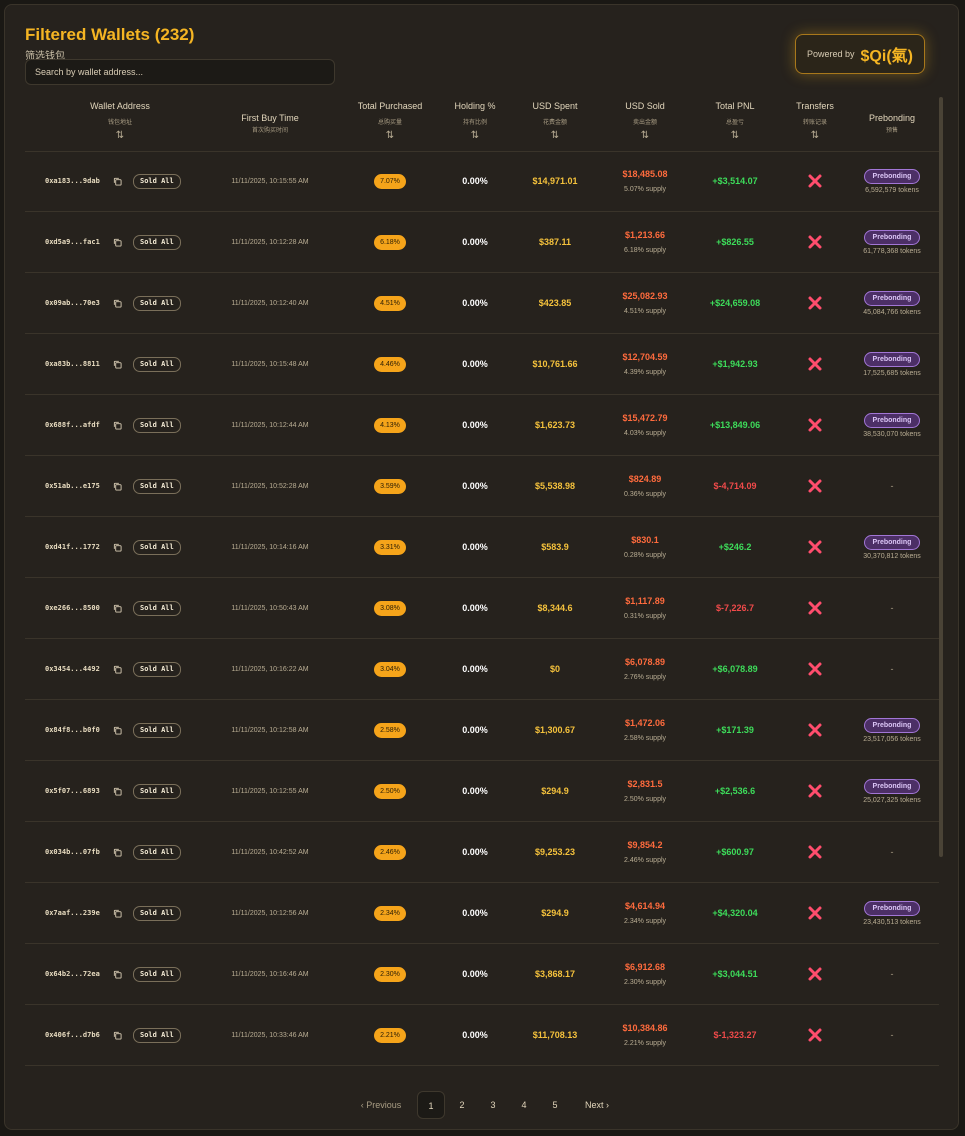 The height and width of the screenshot is (1136, 965). I want to click on wallet-address: 0x51ab...e175, so click(72, 486).